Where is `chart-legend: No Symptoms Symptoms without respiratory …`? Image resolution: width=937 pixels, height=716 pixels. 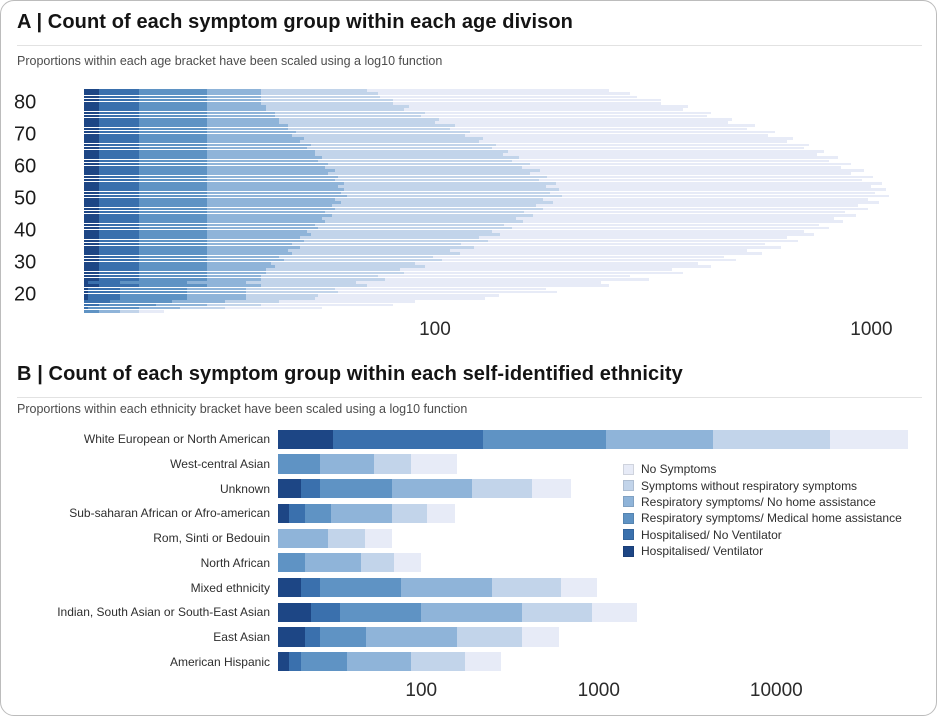 chart-legend: No Symptoms Symptoms without respiratory … is located at coordinates (762, 510).